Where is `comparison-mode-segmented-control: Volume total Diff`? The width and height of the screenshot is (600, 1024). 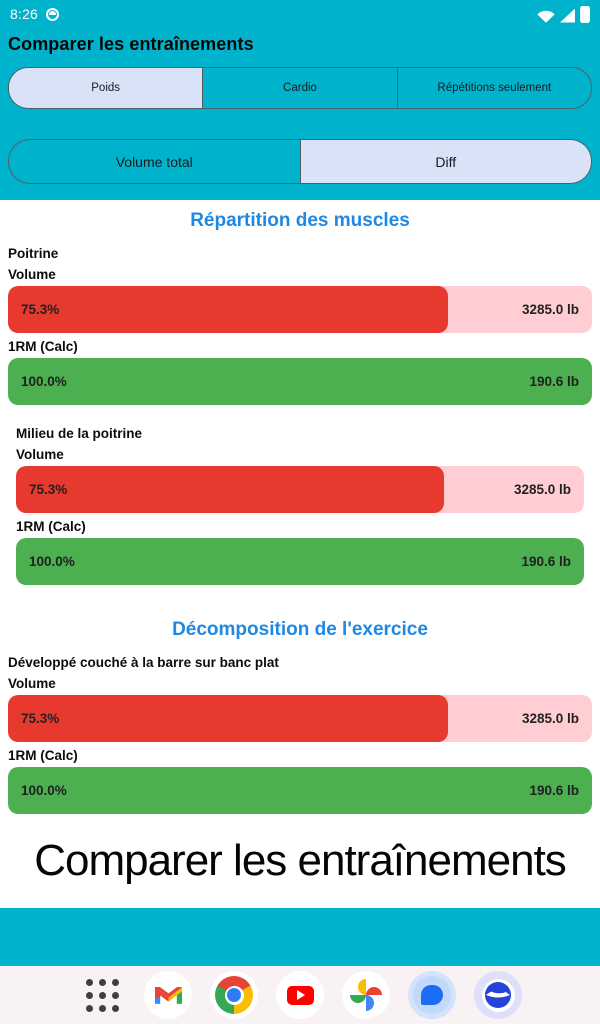 comparison-mode-segmented-control: Volume total Diff is located at coordinates (300, 161).